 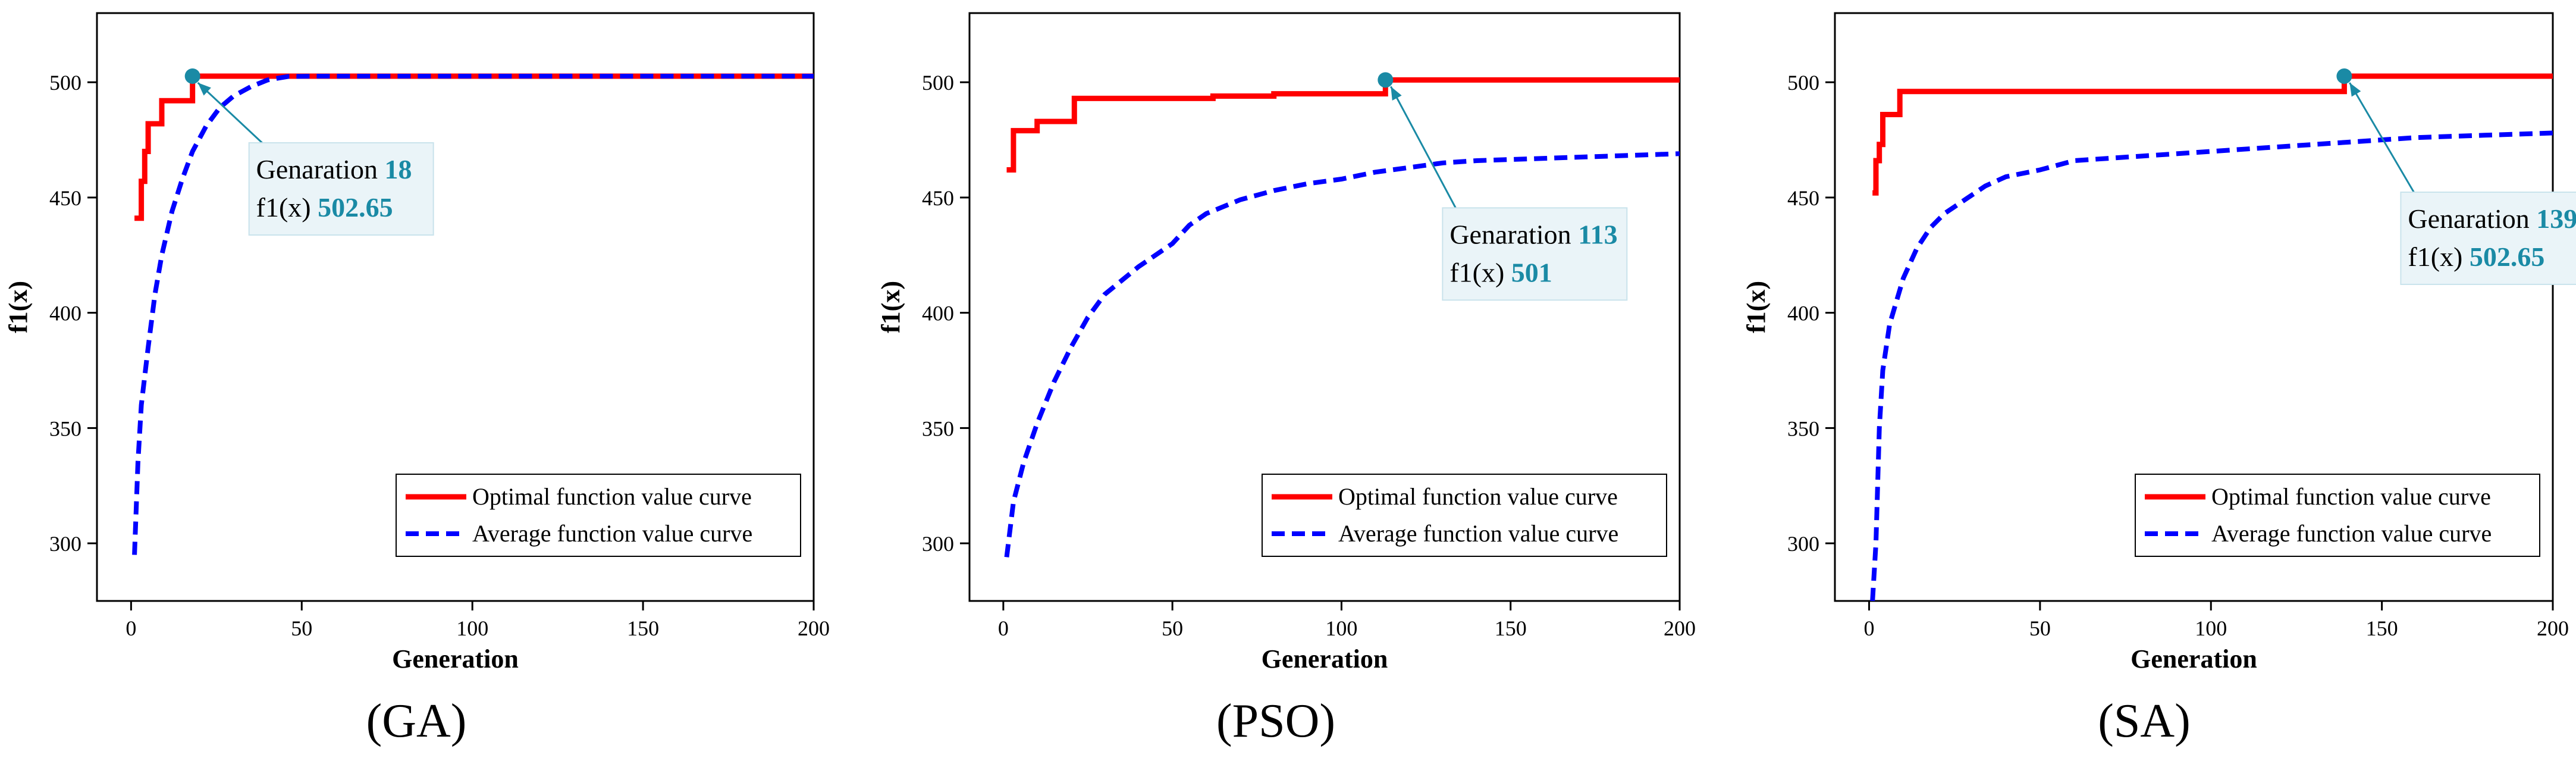 What do you see at coordinates (1531, 272) in the screenshot?
I see `annotation-f1-value: 501` at bounding box center [1531, 272].